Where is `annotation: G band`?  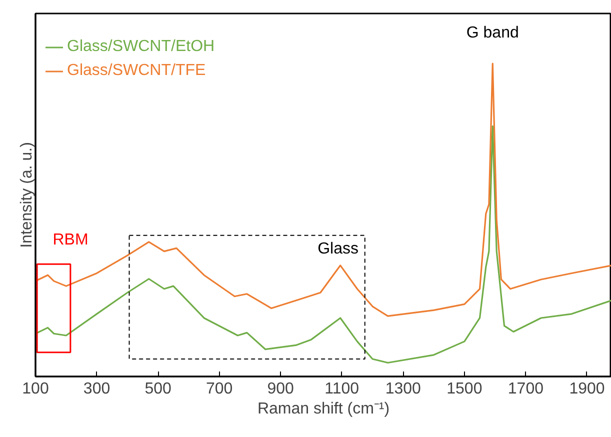 annotation: G band is located at coordinates (492, 33).